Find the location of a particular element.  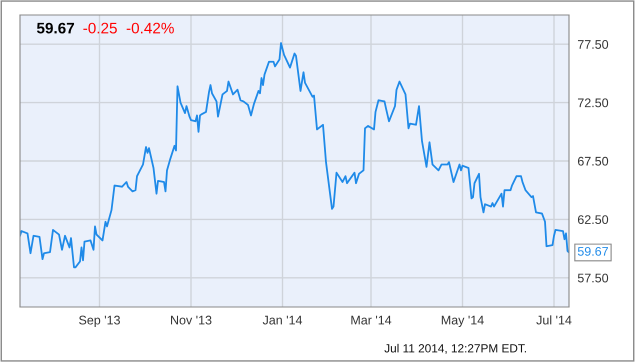

x-tick-label: Mar '14 is located at coordinates (371, 320).